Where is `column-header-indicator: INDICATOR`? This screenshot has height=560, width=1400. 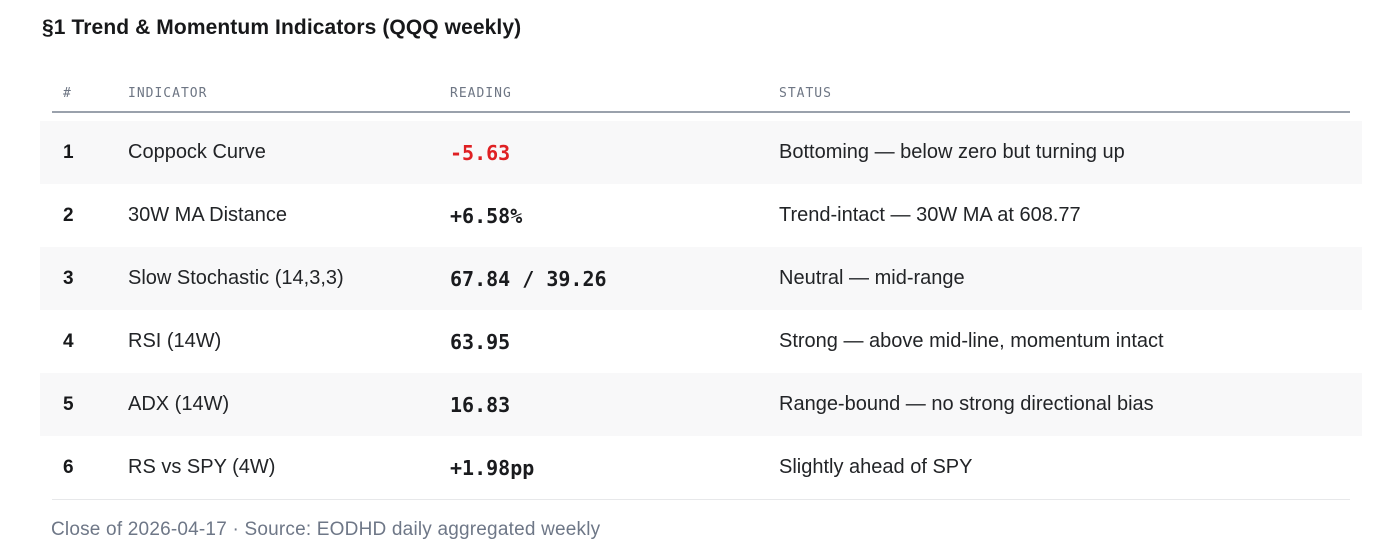 column-header-indicator: INDICATOR is located at coordinates (168, 93).